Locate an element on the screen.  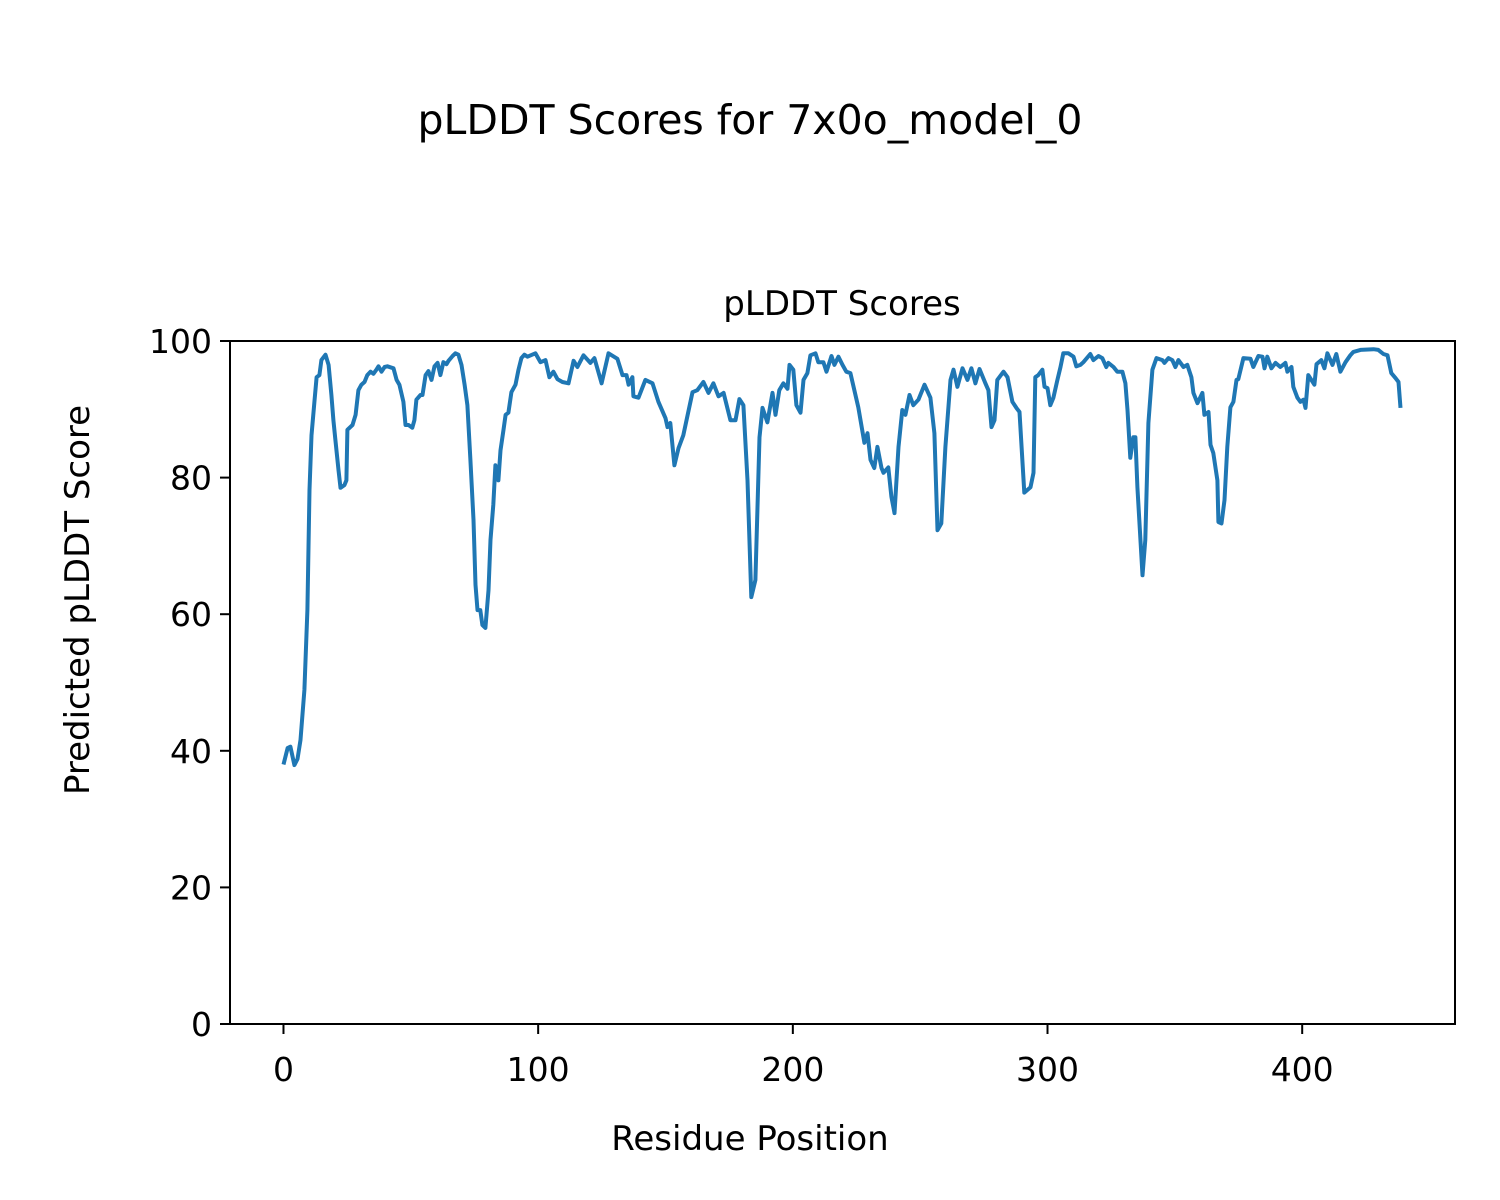
x-tick-label: 0 is located at coordinates (283, 1069).